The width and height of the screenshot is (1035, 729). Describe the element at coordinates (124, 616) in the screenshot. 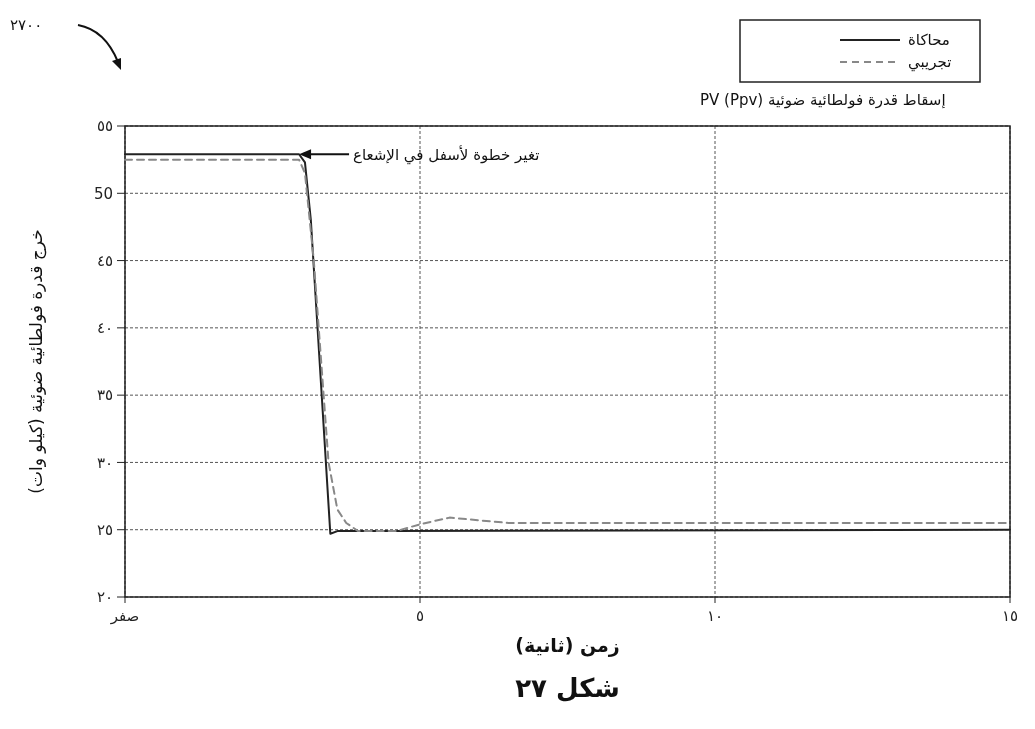

I see `x-tick-label: صفر` at that location.